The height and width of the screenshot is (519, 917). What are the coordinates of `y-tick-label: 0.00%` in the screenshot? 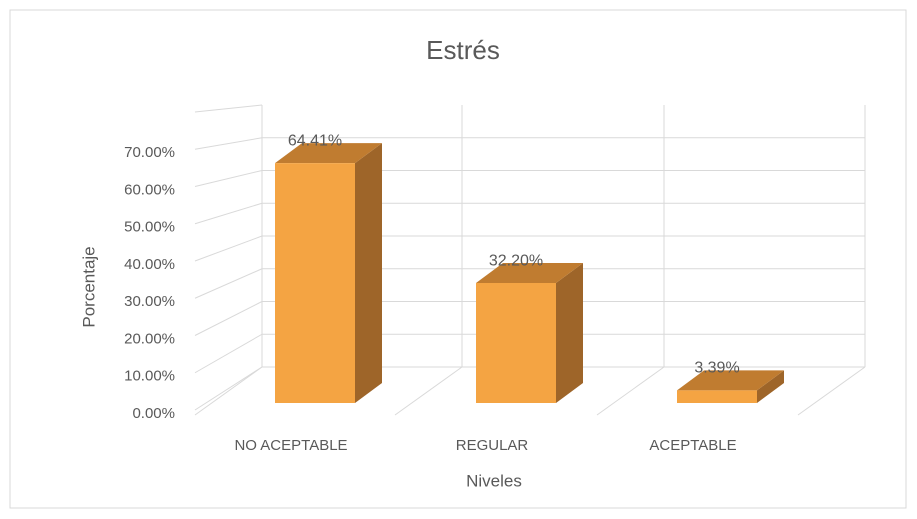 It's located at (153, 413).